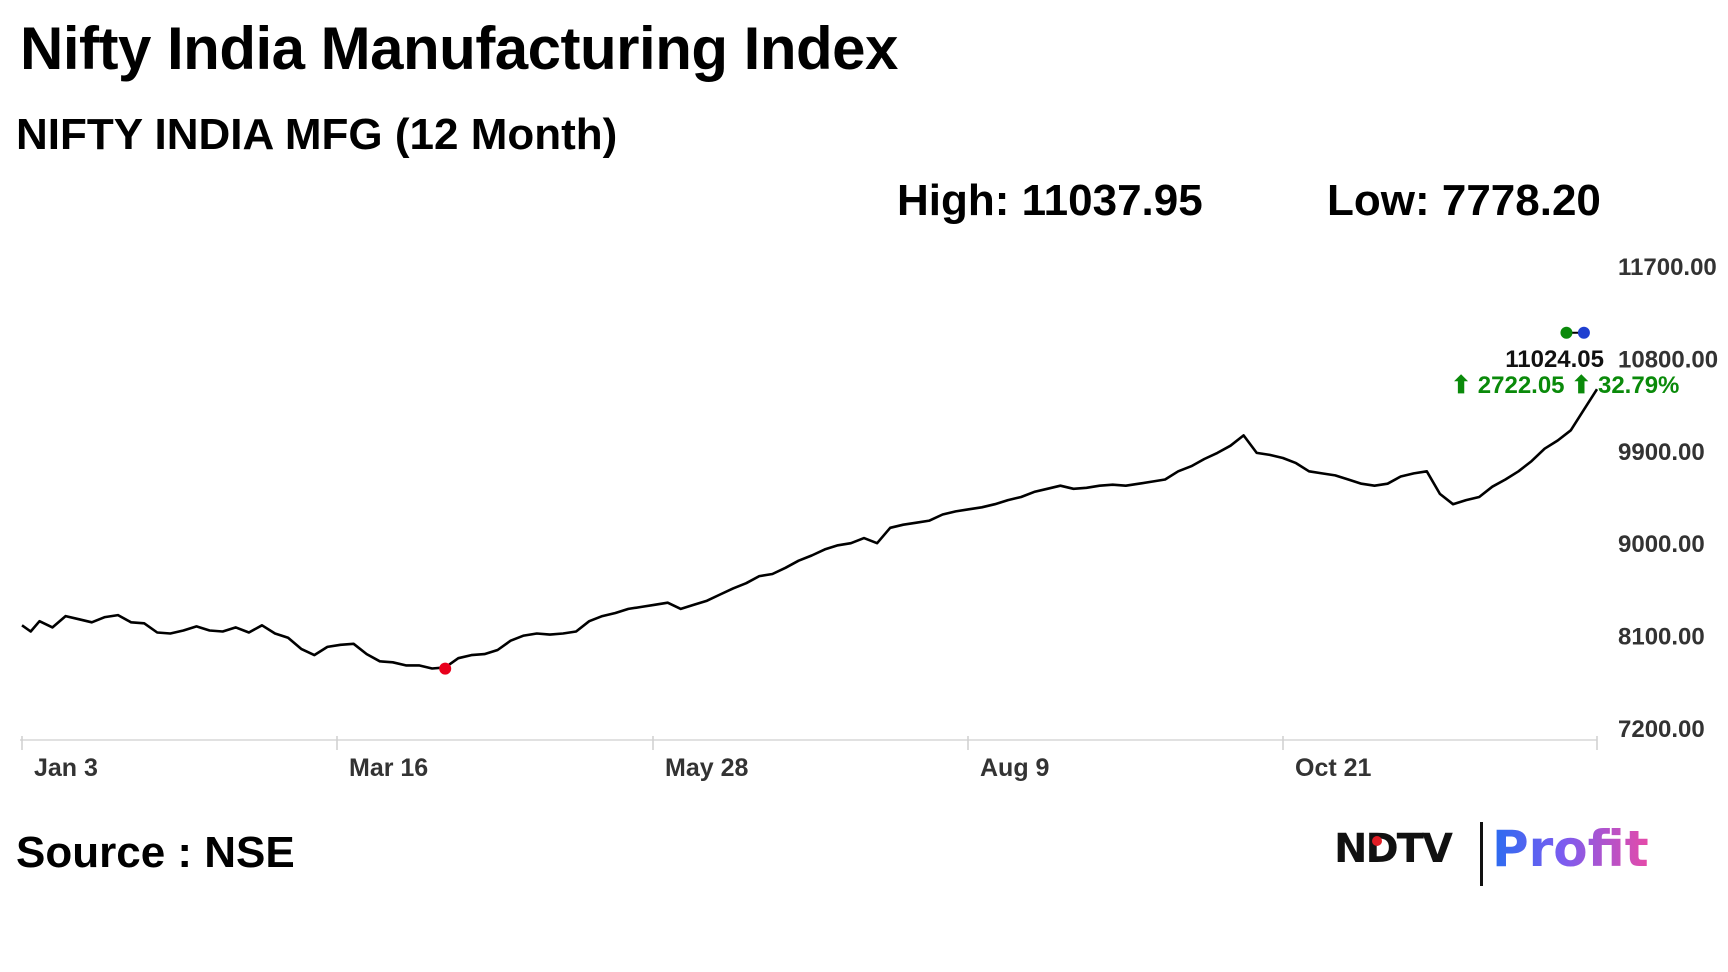 Image resolution: width=1728 pixels, height=972 pixels. What do you see at coordinates (1565, 385) in the screenshot?
I see `change-label: ⬆ 2722.05 ⬆ 32.79%` at bounding box center [1565, 385].